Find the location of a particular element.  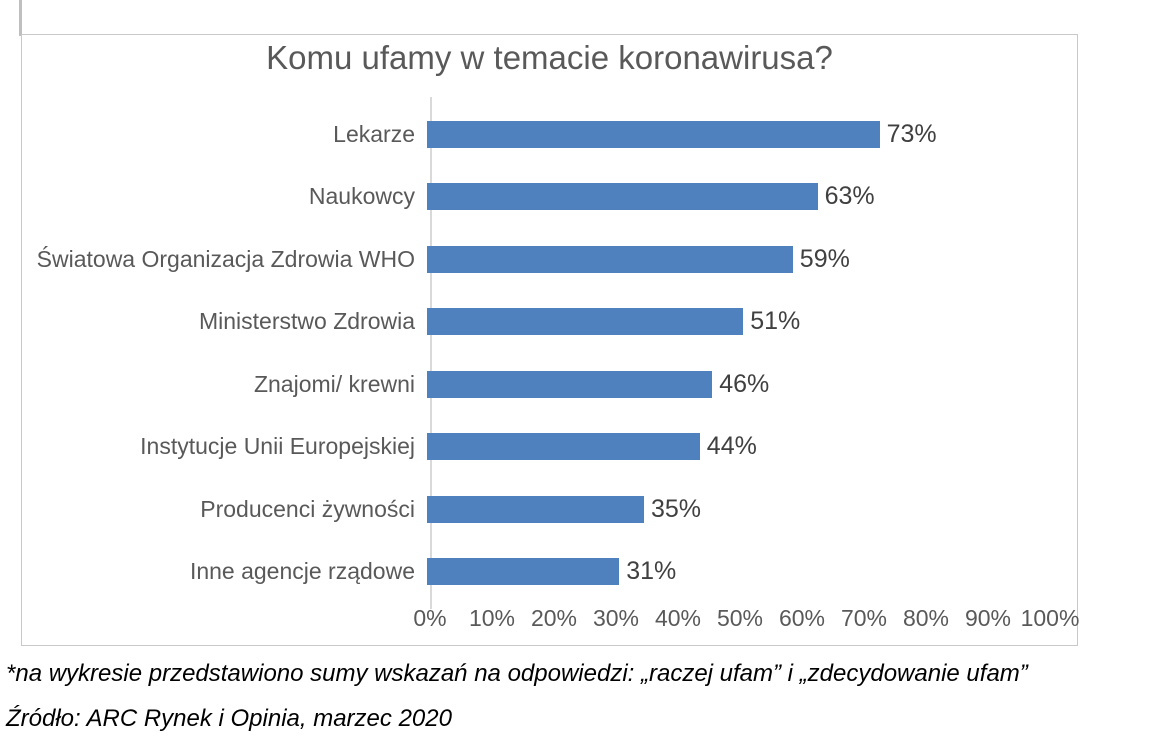

x-tick-label: 20% is located at coordinates (554, 618).